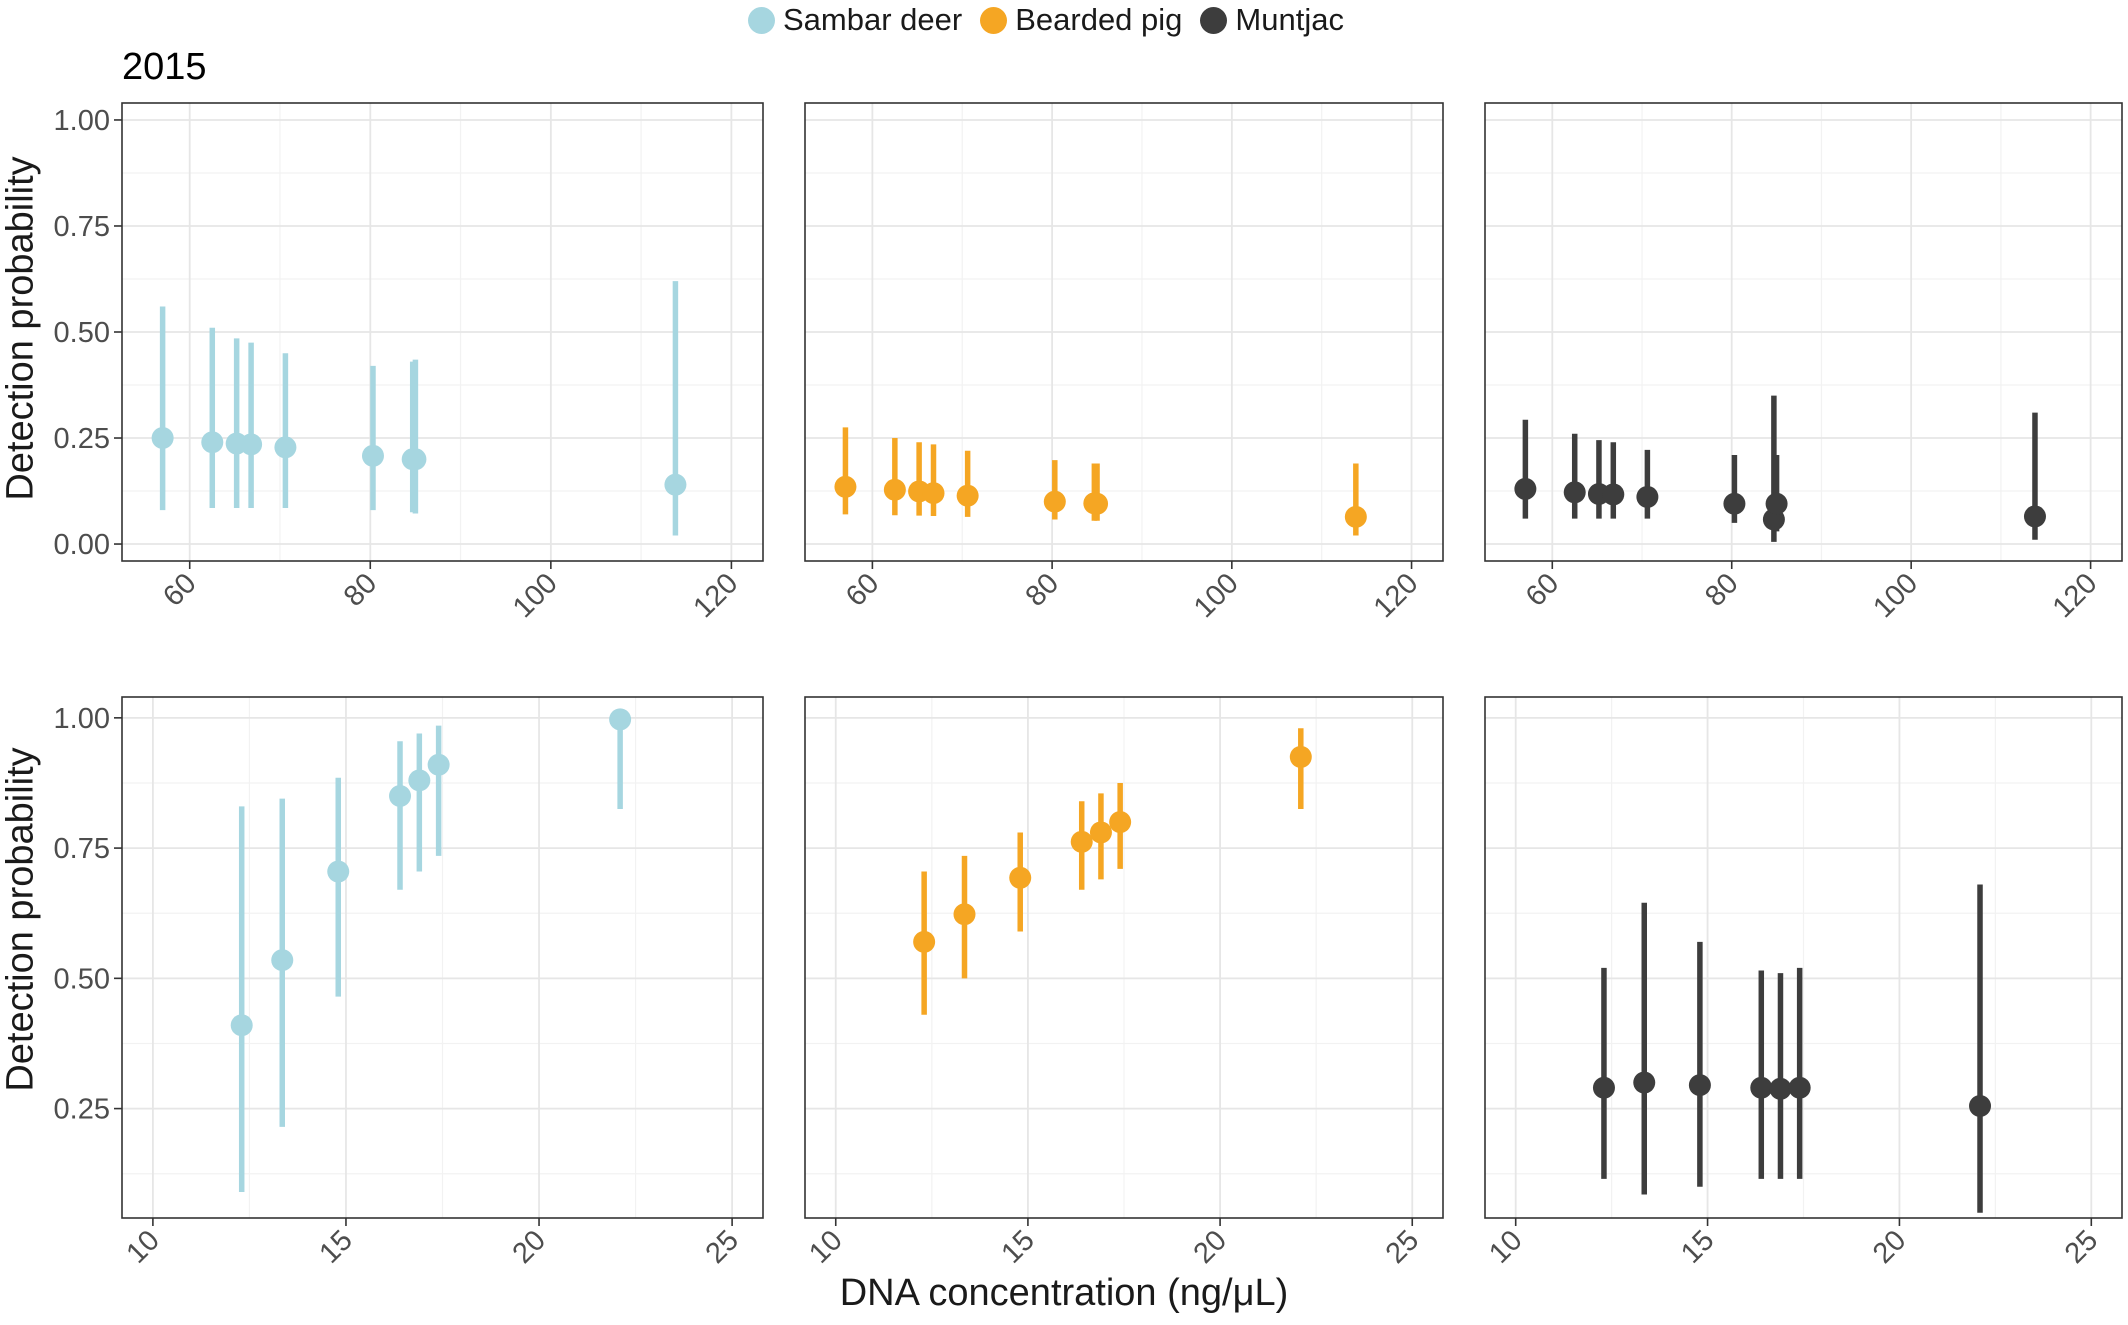 The height and width of the screenshot is (1325, 2128). What do you see at coordinates (1214, 20) in the screenshot?
I see `legend-swatch-muntjac` at bounding box center [1214, 20].